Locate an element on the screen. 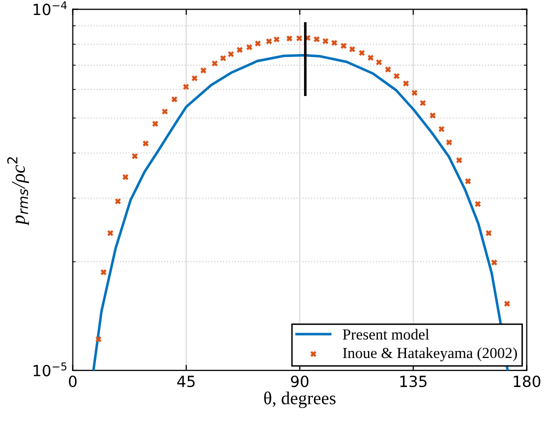 The height and width of the screenshot is (421, 547). y-tick-label: 10$^{−4}$ is located at coordinates (50, 8).